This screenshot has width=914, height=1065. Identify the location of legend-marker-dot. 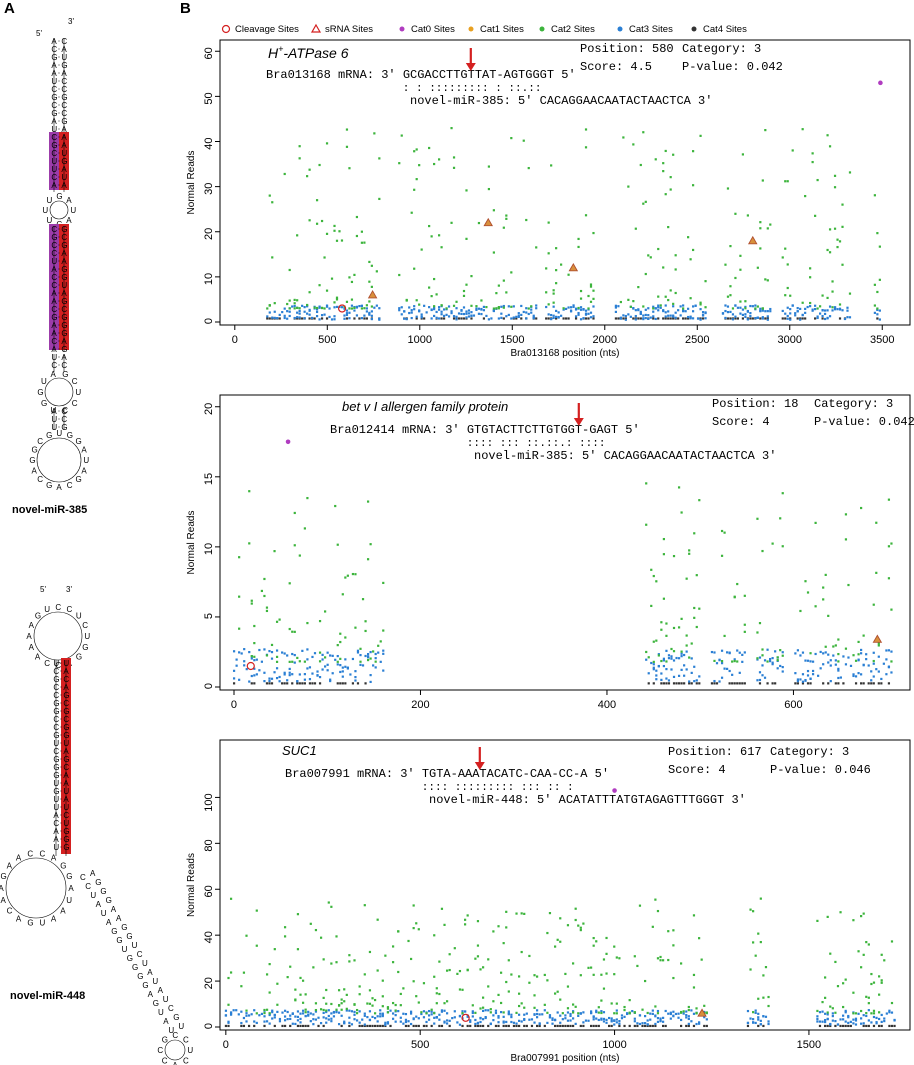
(471, 29).